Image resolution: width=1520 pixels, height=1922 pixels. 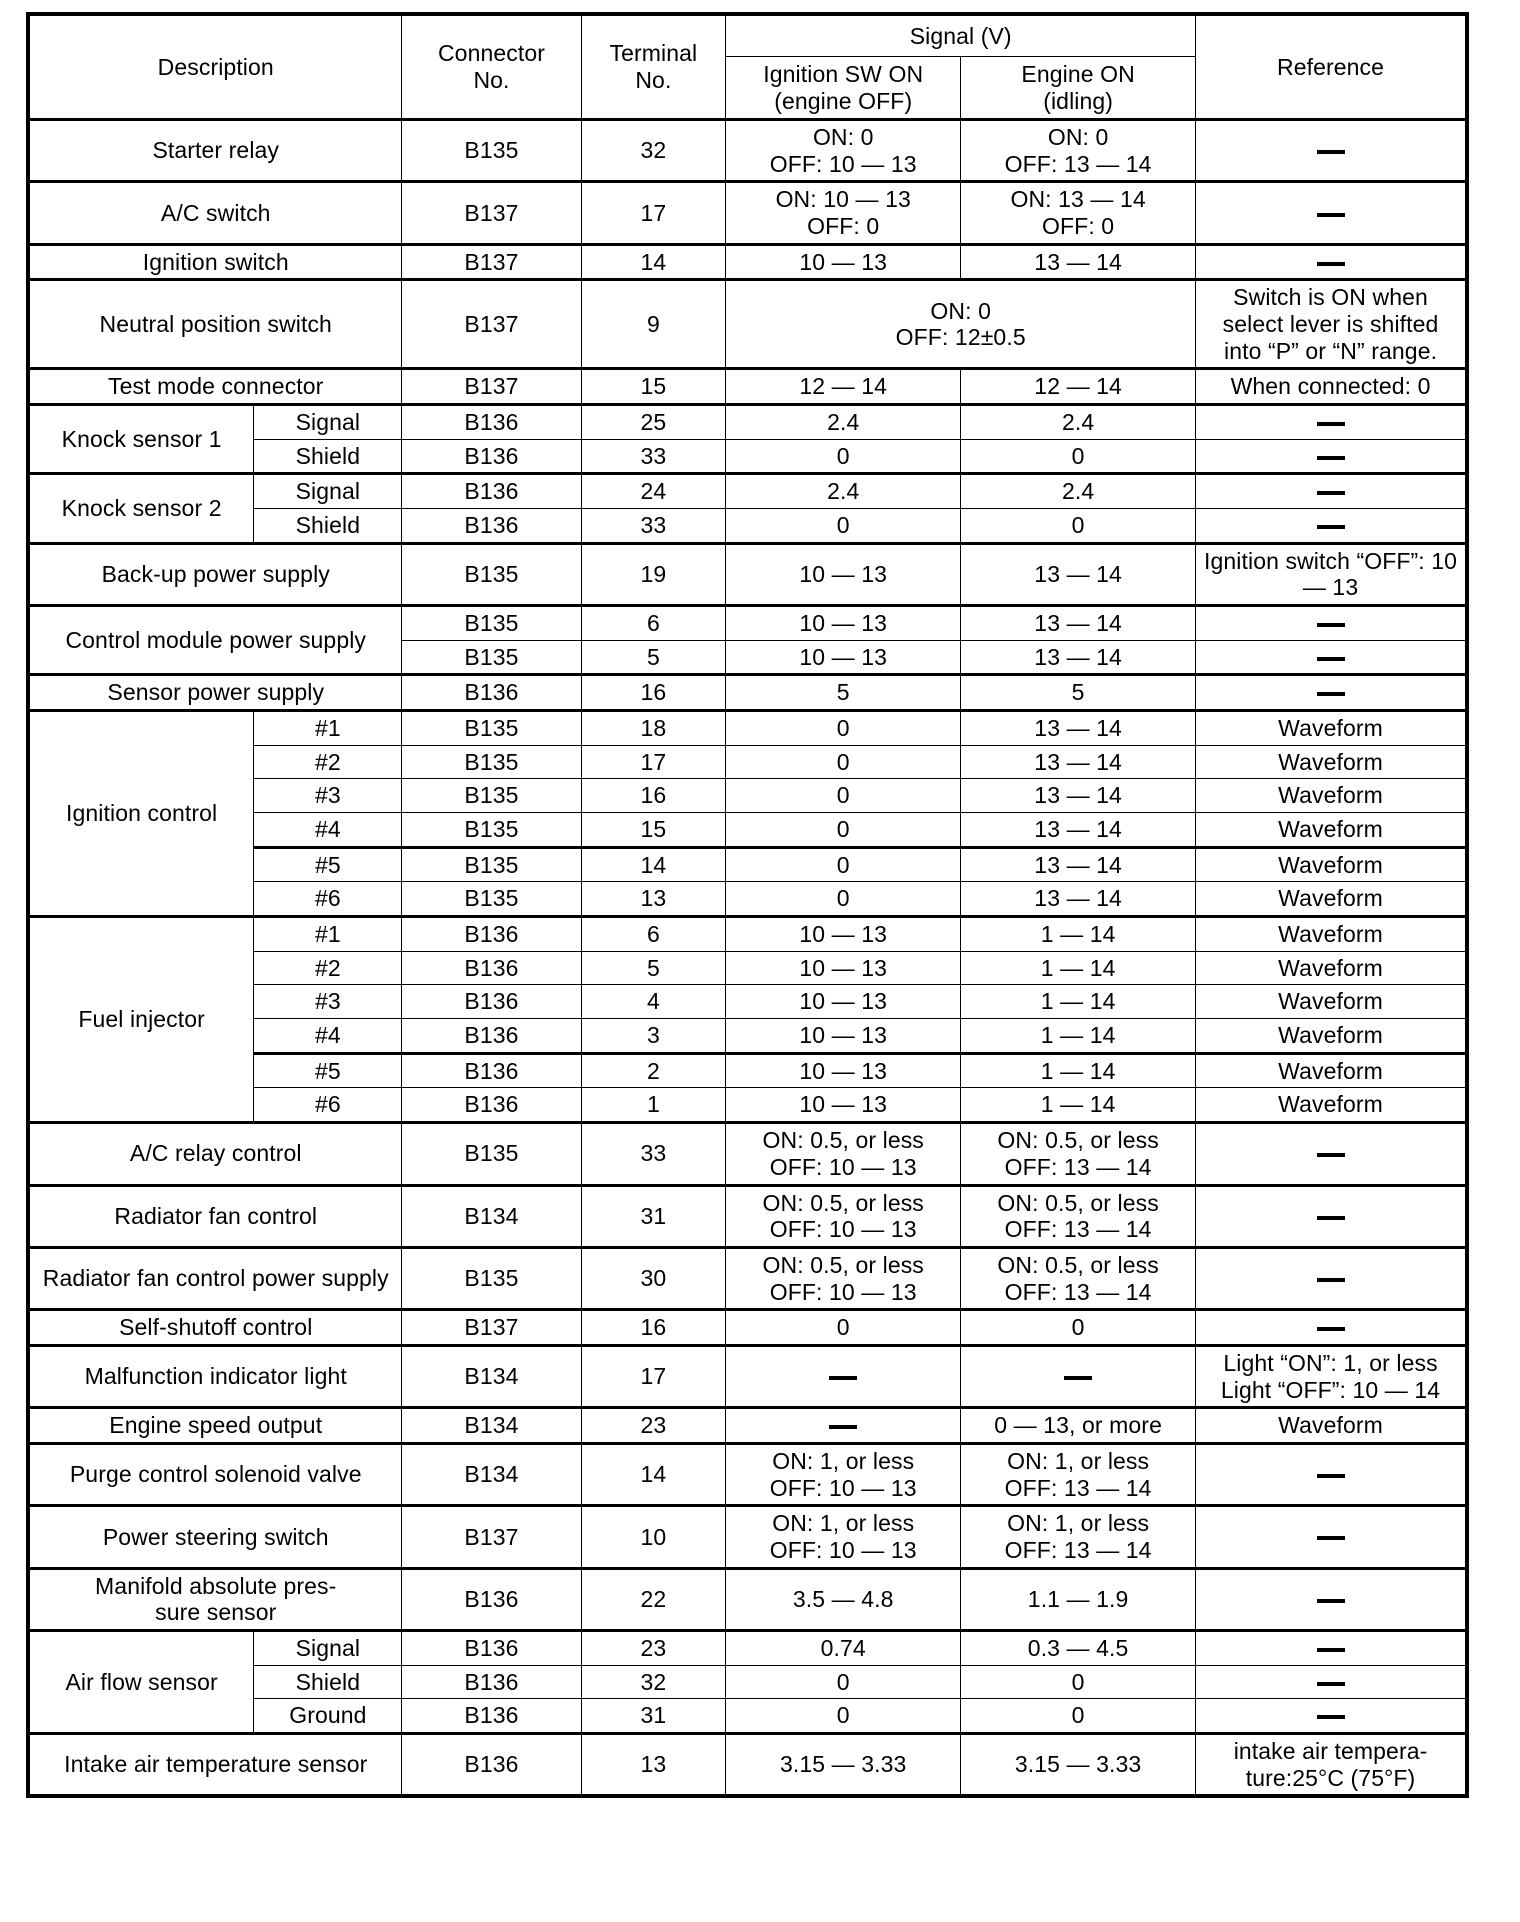 I want to click on cell-terminal-no: 6, so click(x=653, y=622).